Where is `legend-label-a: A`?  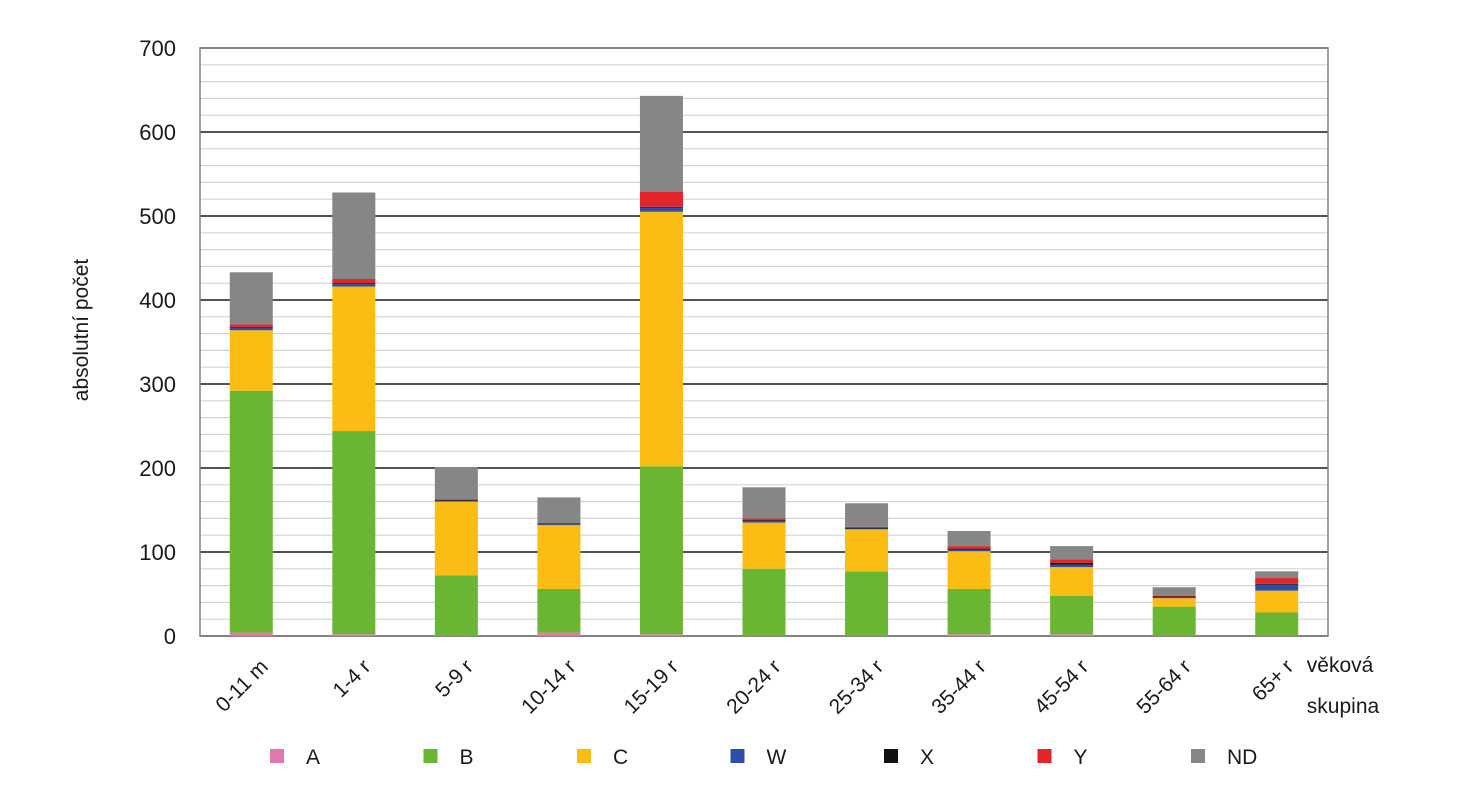
legend-label-a: A is located at coordinates (313, 757).